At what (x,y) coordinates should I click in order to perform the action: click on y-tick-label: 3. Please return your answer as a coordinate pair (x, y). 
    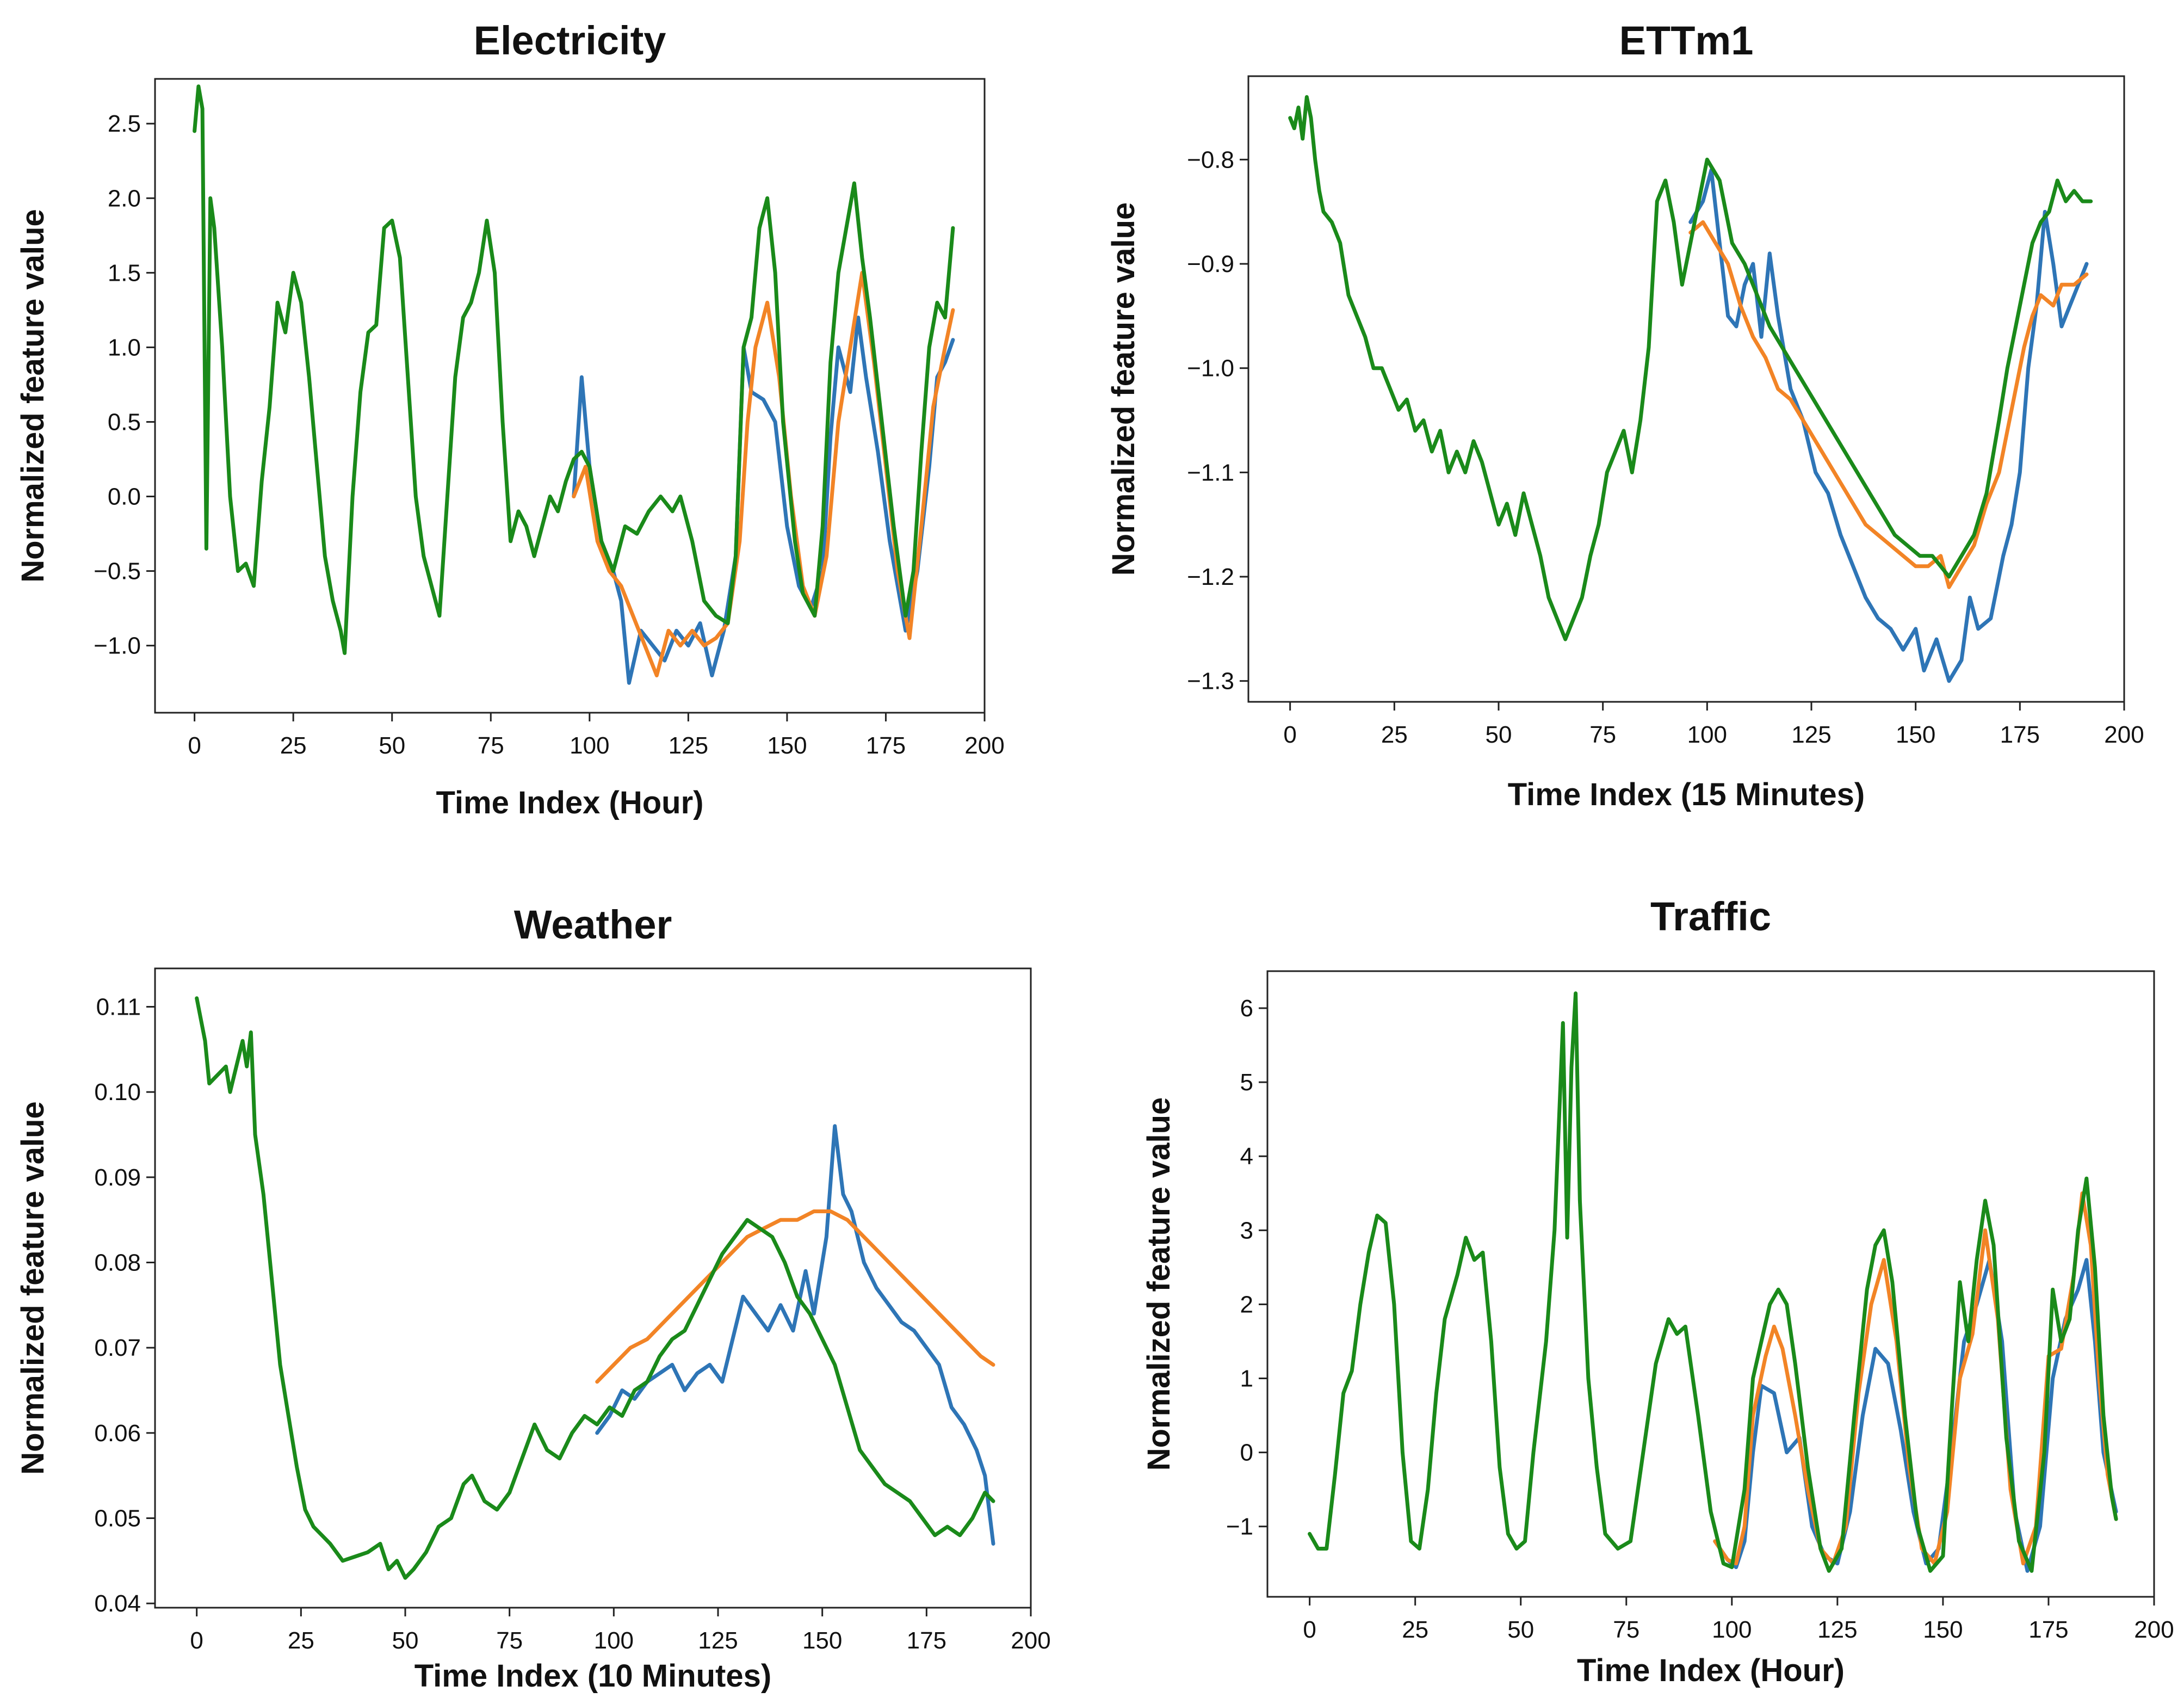
    Looking at the image, I should click on (1246, 1231).